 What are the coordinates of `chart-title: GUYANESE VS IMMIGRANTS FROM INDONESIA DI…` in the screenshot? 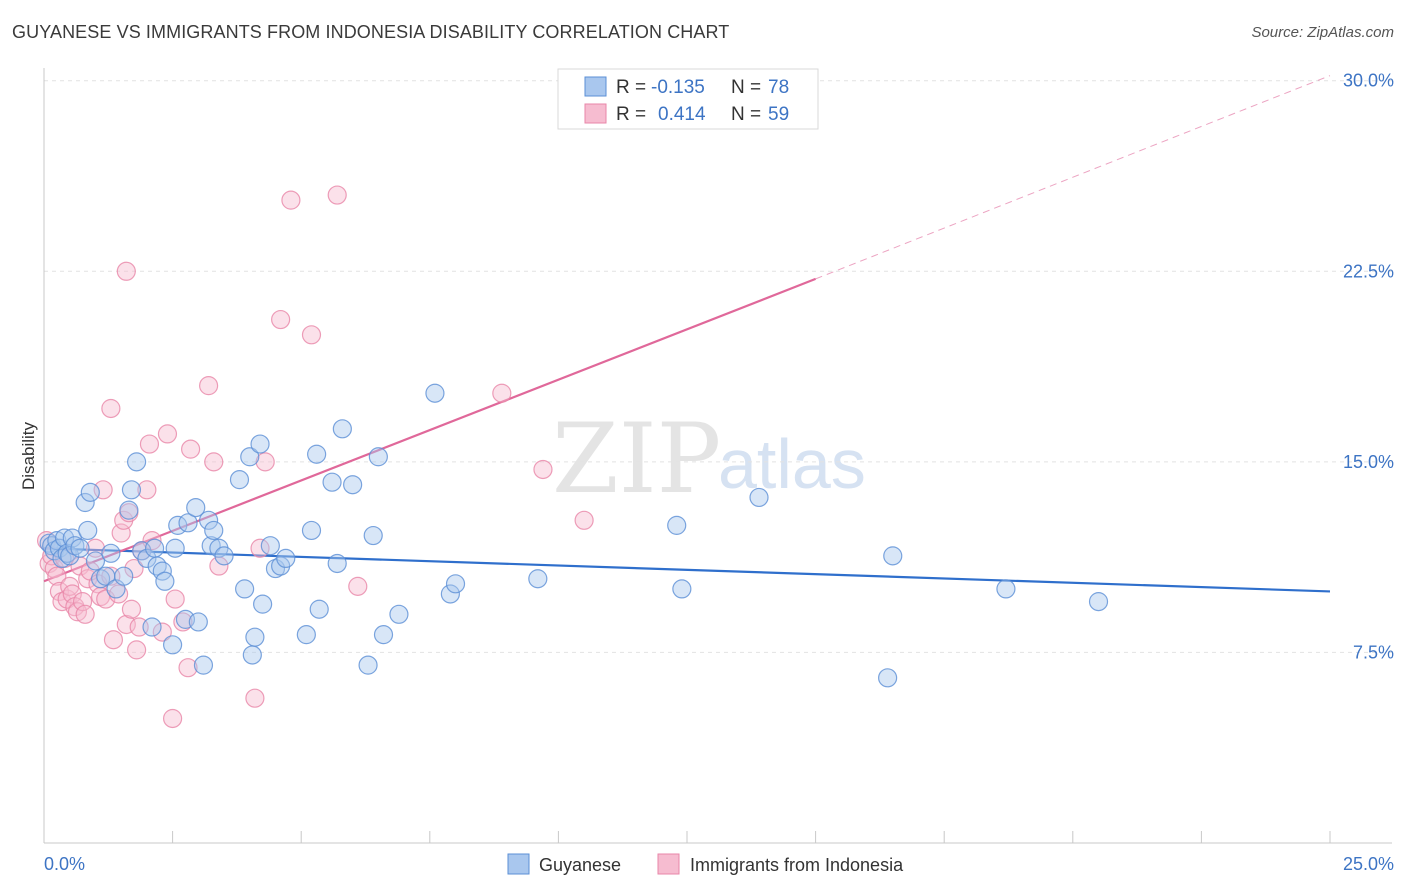 It's located at (371, 32).